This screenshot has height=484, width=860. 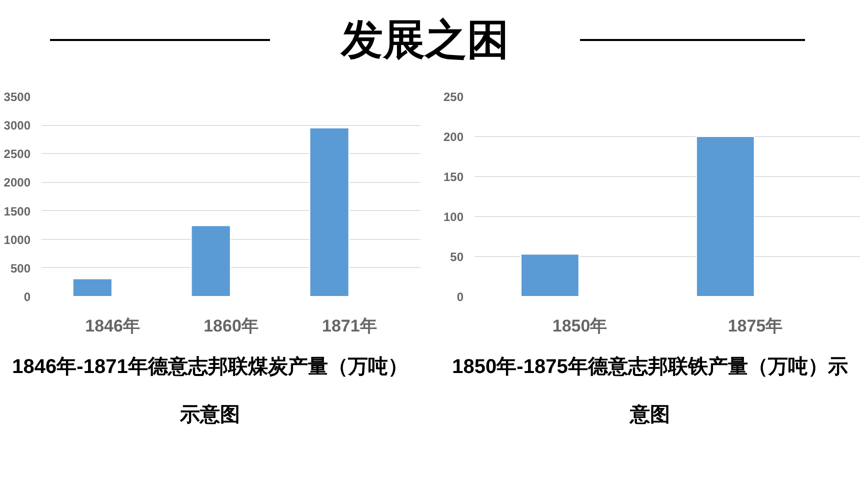 I want to click on y-tick-label: 150, so click(x=453, y=177).